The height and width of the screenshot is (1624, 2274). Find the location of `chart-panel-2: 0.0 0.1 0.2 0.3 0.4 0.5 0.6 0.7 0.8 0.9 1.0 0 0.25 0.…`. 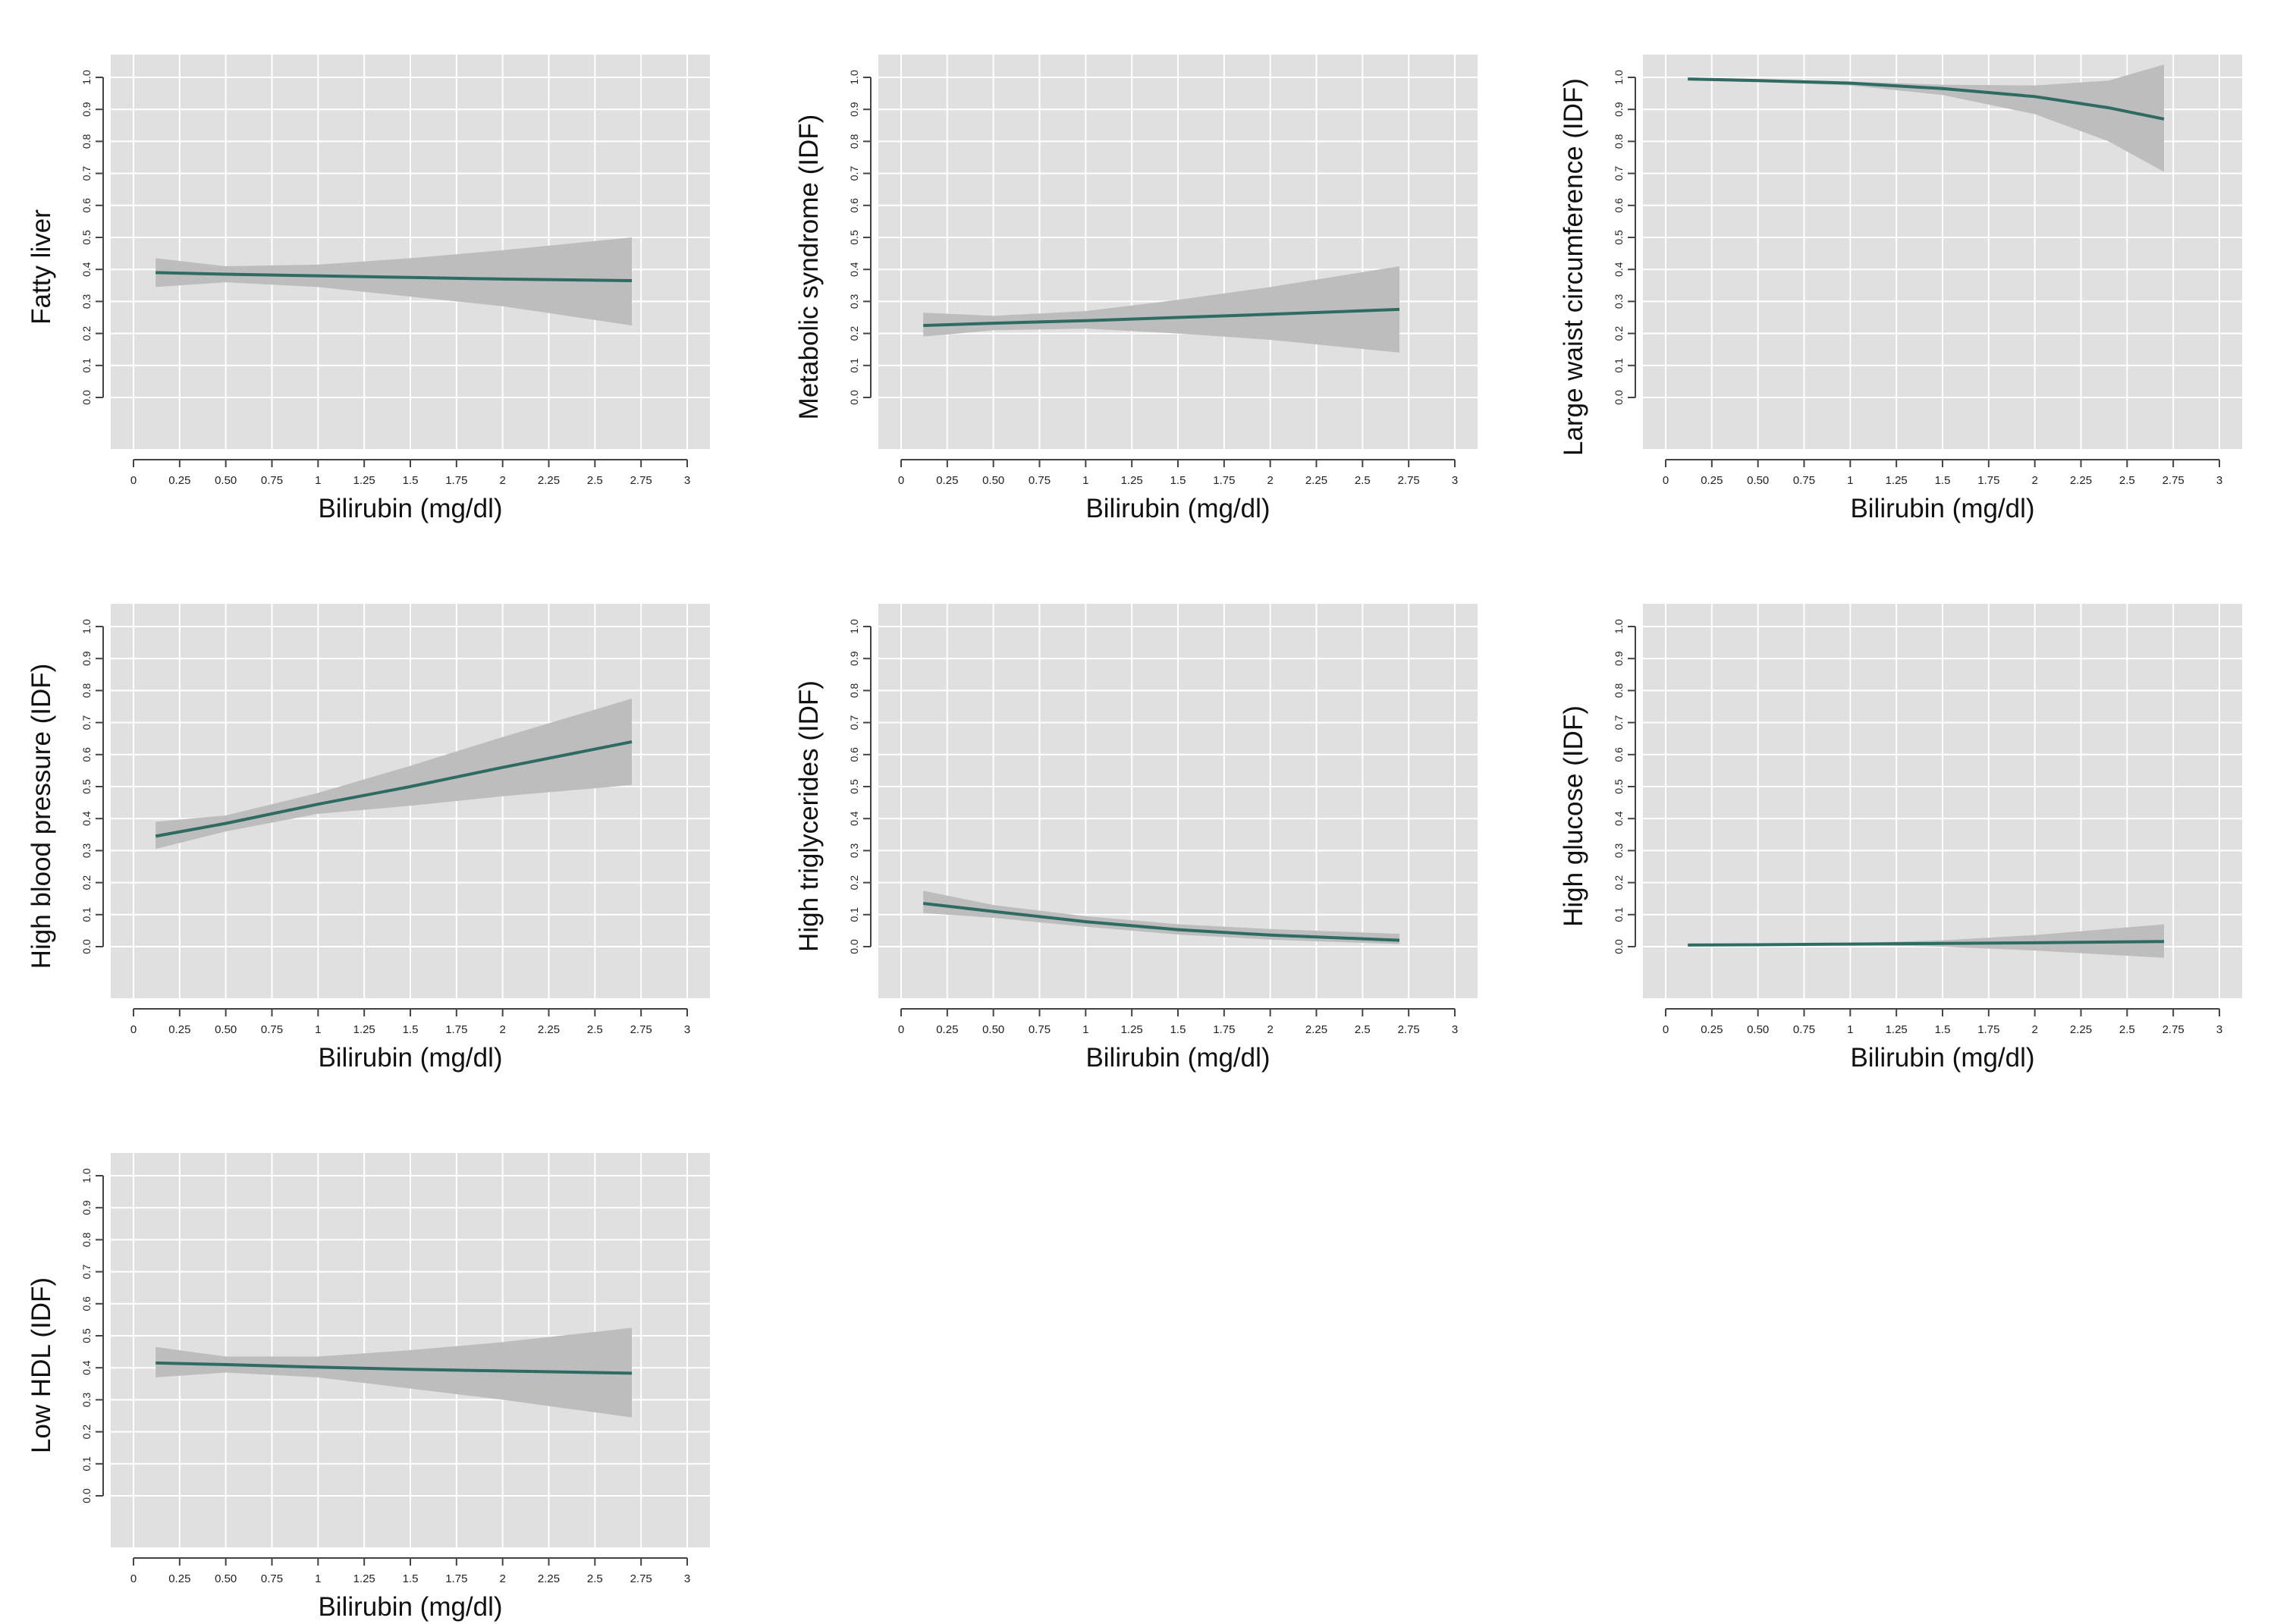

chart-panel-2: 0.0 0.1 0.2 0.3 0.4 0.5 0.6 0.7 0.8 0.9 1.0 0 0.25 0.… is located at coordinates (1136, 289).